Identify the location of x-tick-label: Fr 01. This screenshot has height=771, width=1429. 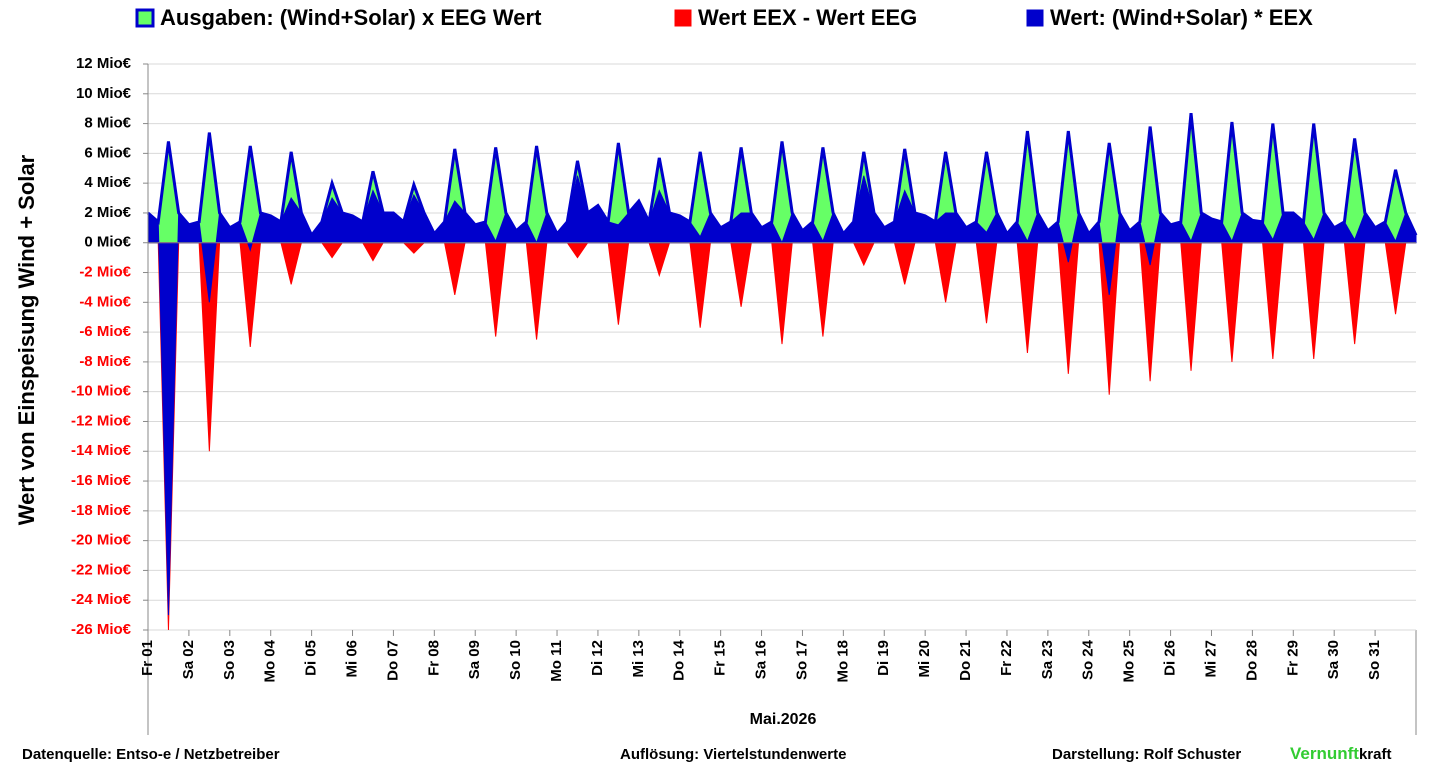
(147, 658).